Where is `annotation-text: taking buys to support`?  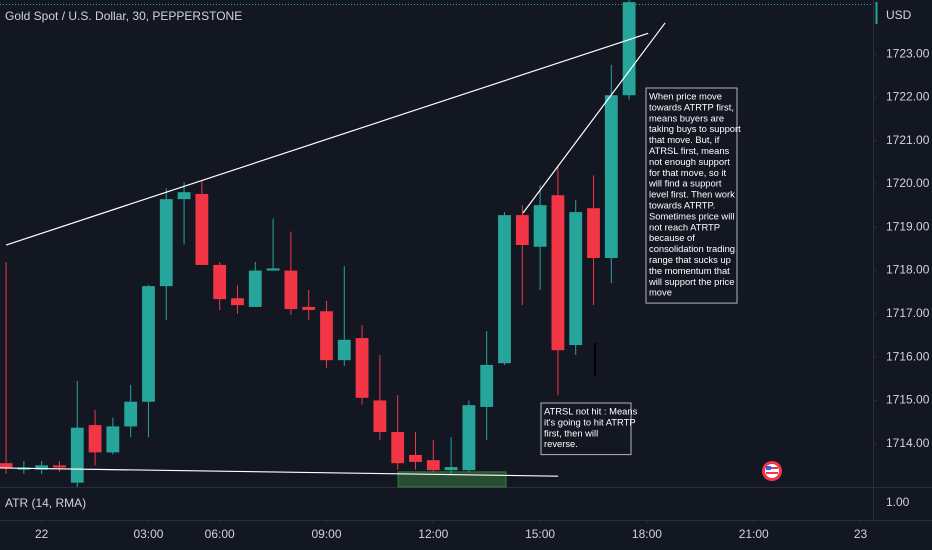
annotation-text: taking buys to support is located at coordinates (695, 128).